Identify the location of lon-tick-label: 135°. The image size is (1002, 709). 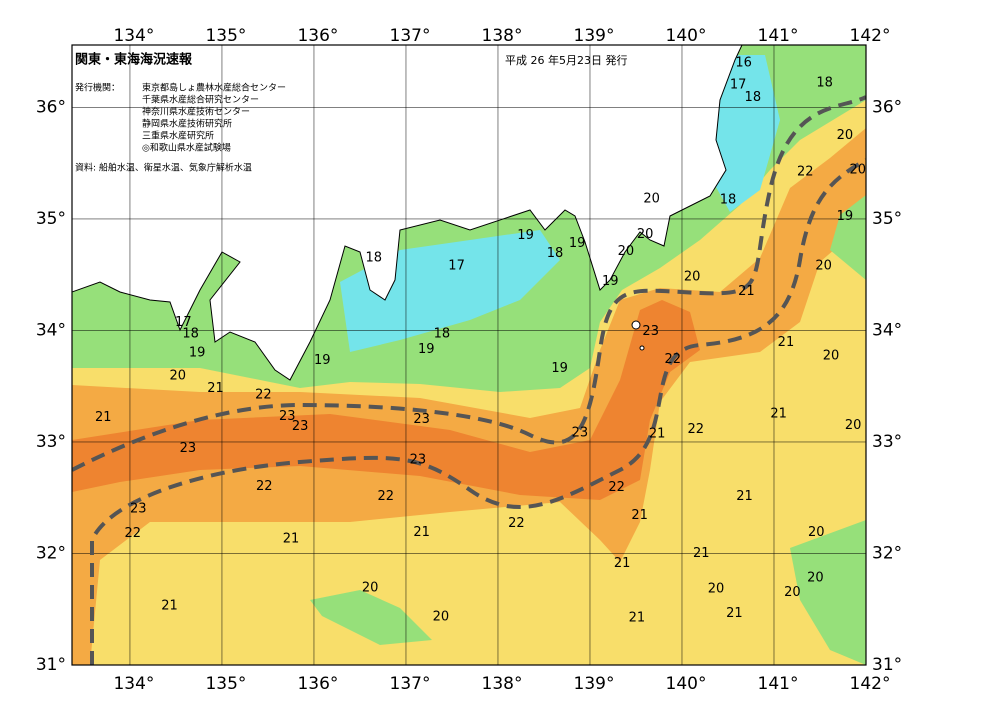
(225, 36).